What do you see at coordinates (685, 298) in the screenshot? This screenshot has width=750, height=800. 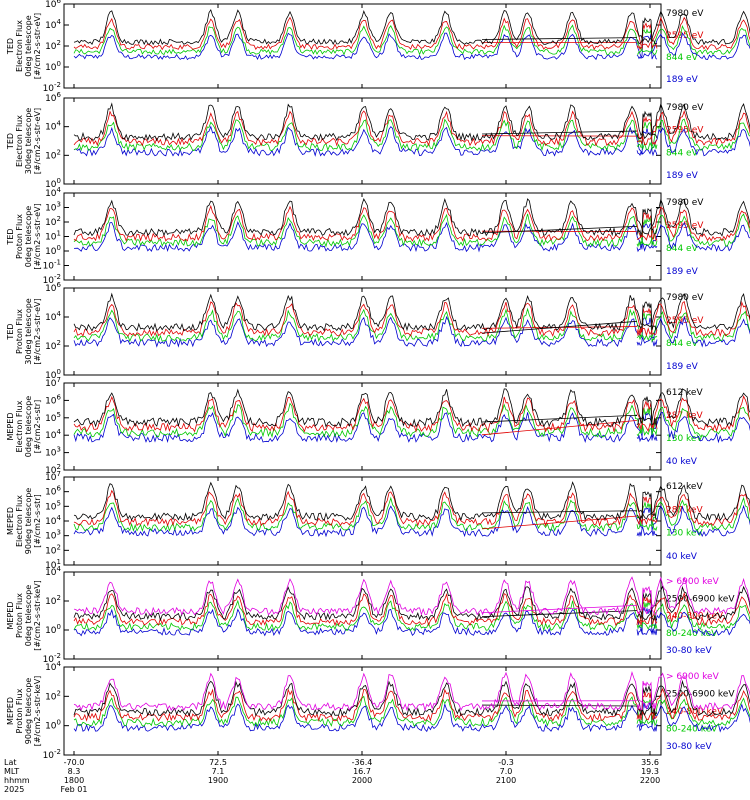 I see `legend-entry: 7980 eV` at bounding box center [685, 298].